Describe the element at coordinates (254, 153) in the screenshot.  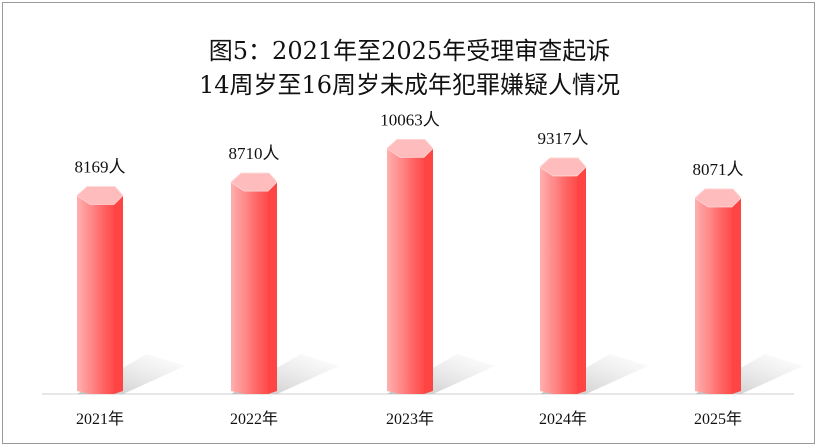
I see `data-label: 8710人` at that location.